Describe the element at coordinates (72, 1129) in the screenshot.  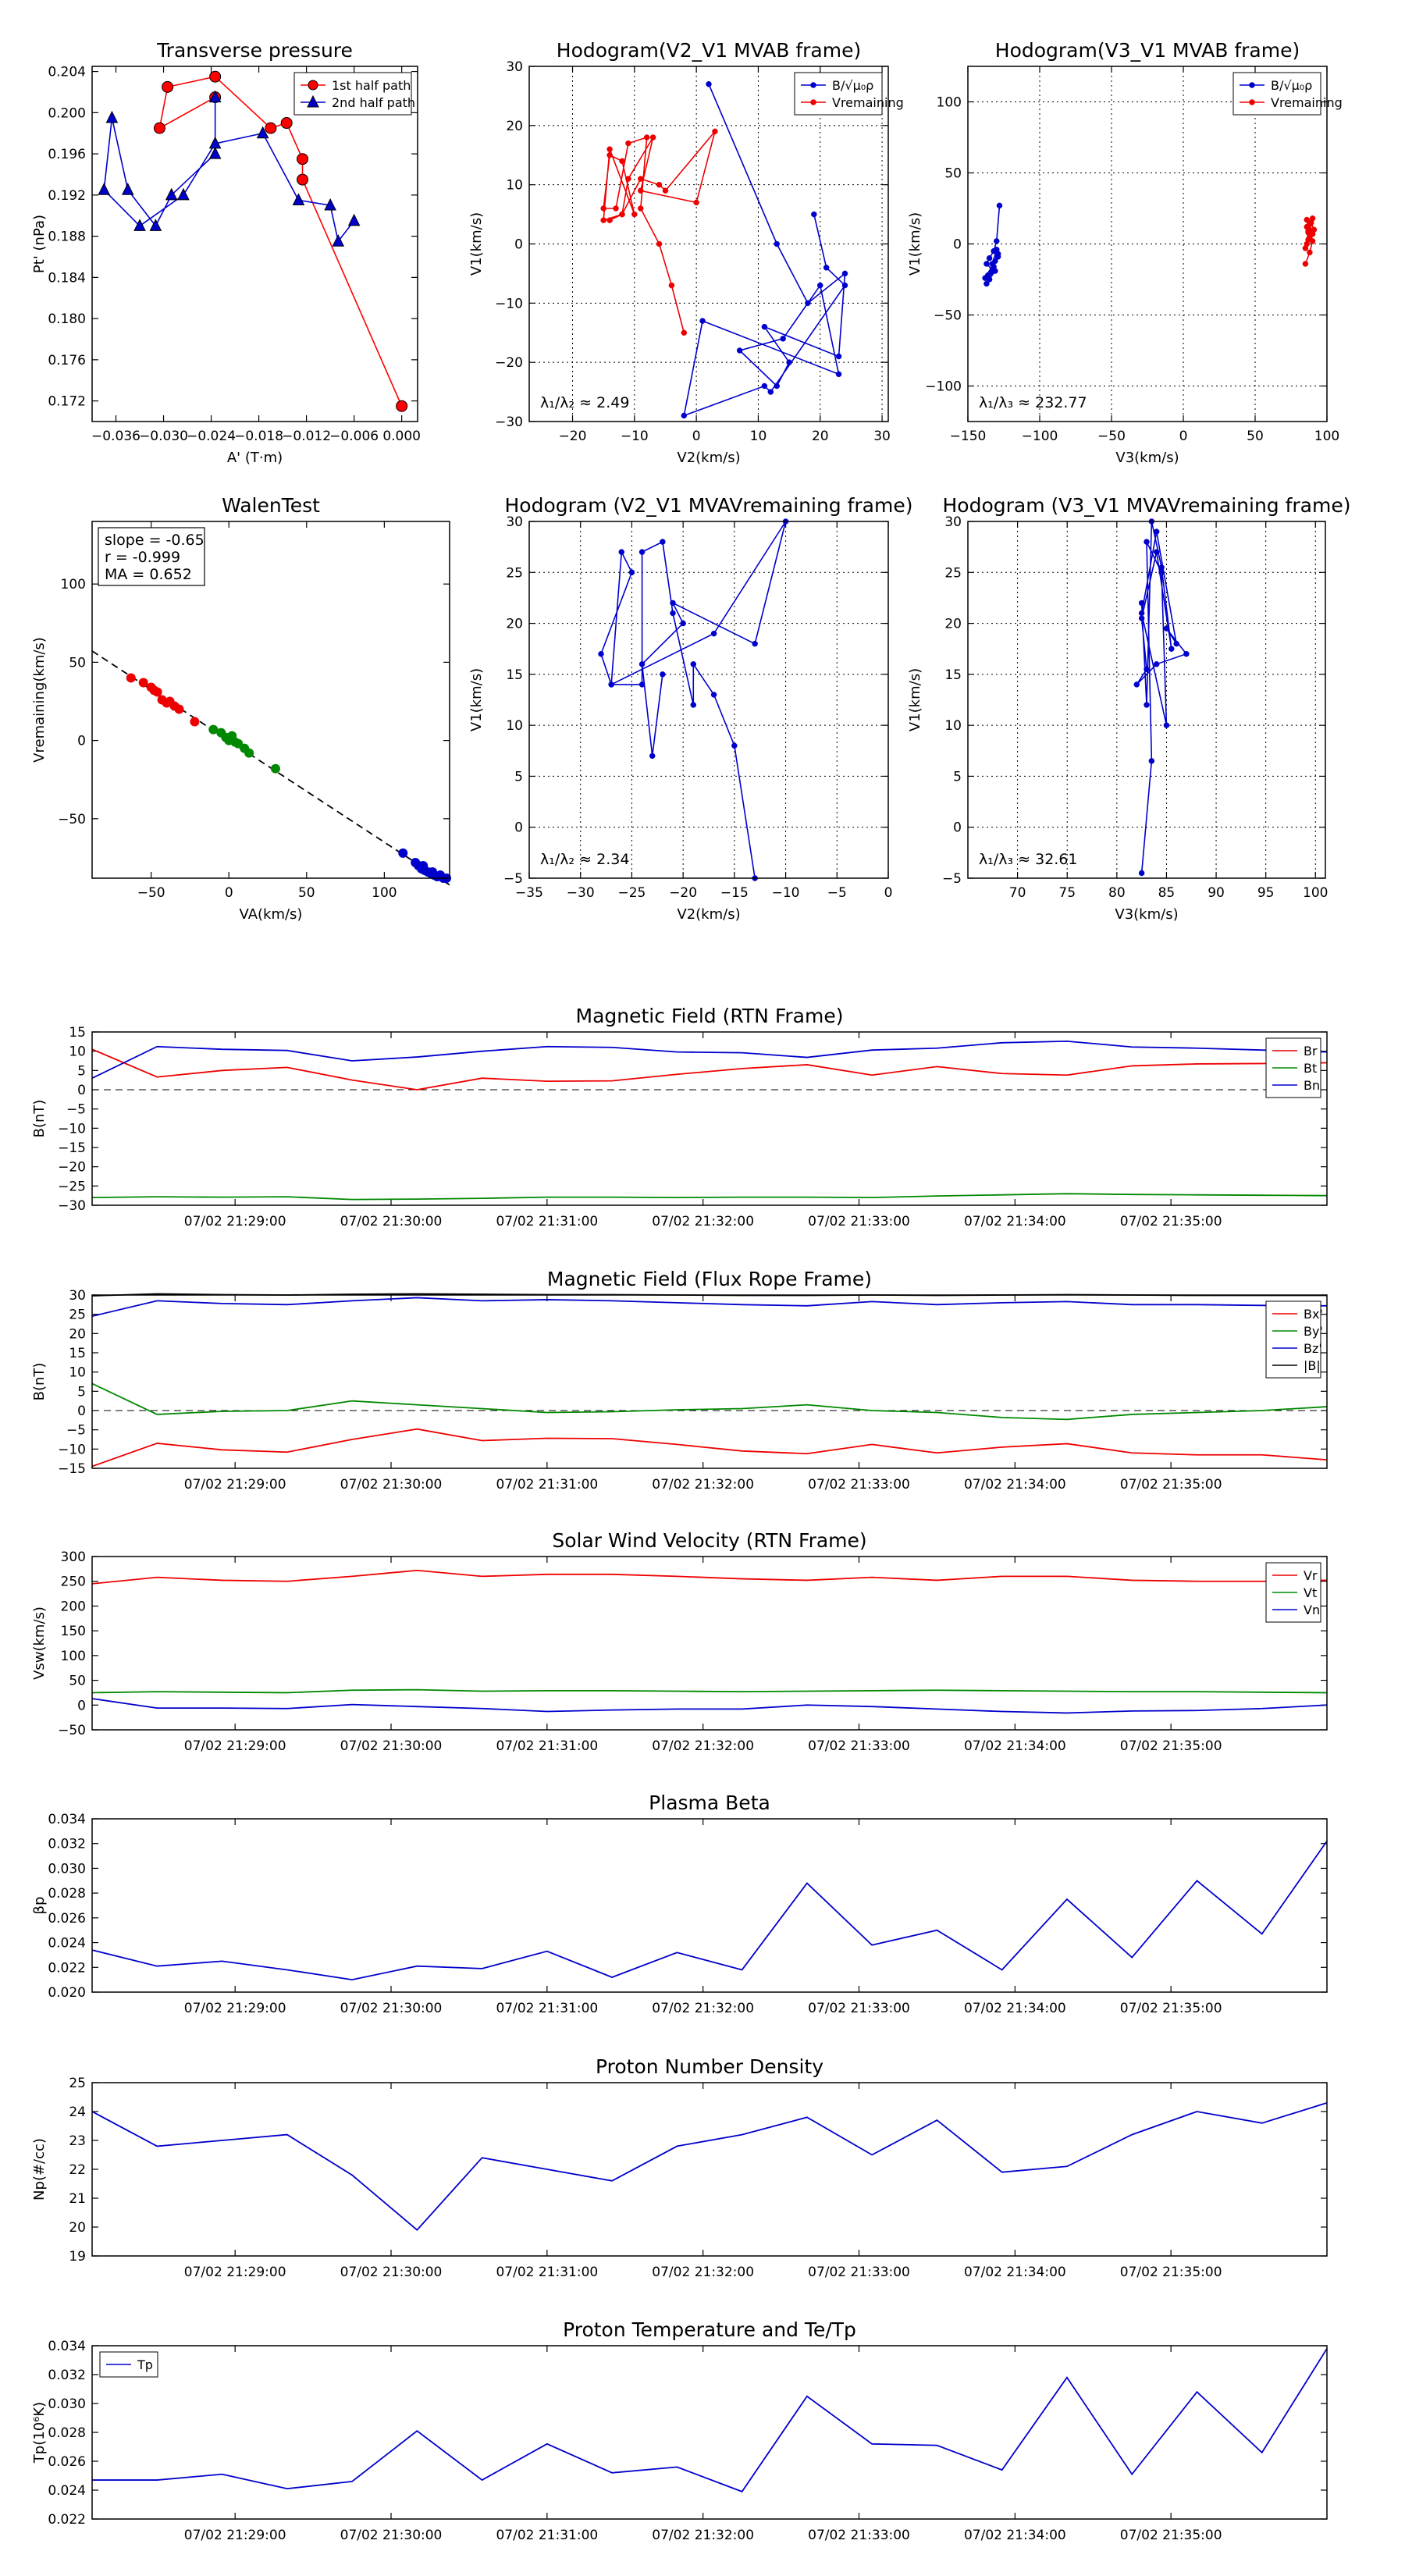
I see `y-tick-label: −10` at that location.